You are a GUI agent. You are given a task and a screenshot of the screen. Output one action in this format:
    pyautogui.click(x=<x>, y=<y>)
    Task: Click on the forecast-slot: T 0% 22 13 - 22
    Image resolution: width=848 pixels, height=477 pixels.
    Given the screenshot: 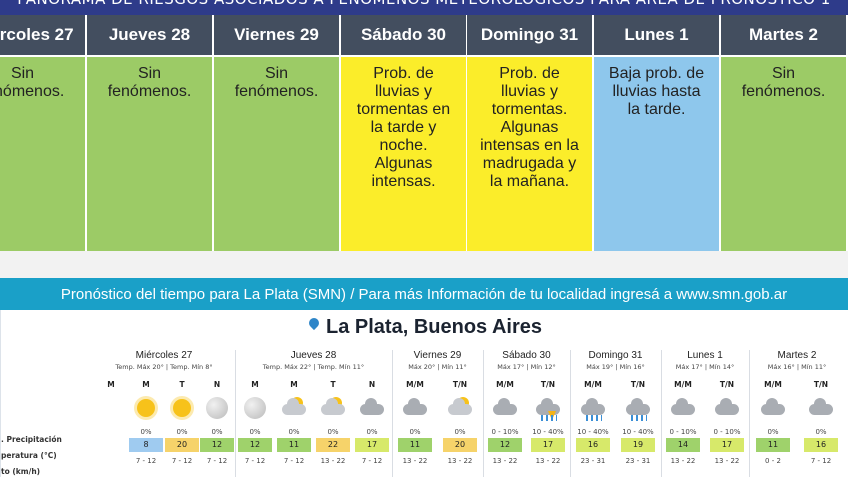 What is the action you would take?
    pyautogui.click(x=333, y=413)
    